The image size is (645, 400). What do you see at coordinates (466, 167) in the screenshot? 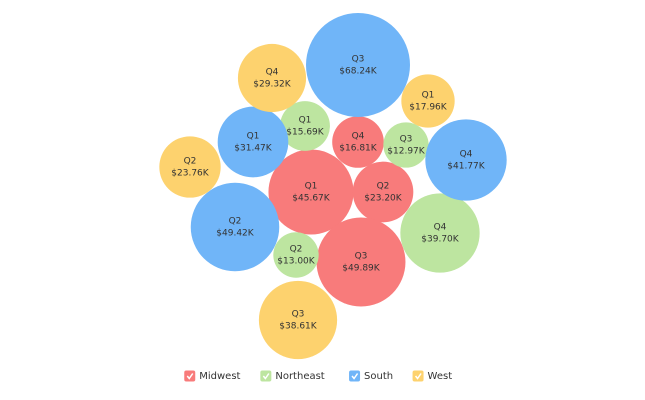
I see `bubble-value-label: $41.77K` at bounding box center [466, 167].